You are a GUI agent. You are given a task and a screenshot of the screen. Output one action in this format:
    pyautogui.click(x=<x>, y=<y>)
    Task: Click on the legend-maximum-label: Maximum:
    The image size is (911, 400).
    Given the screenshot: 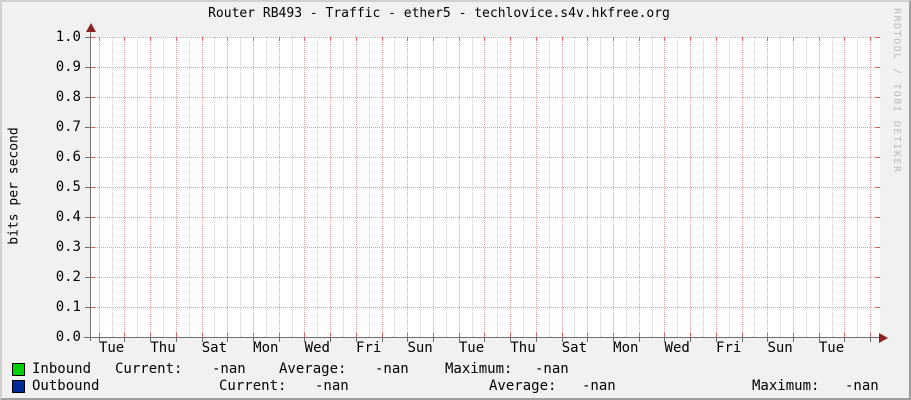 What is the action you would take?
    pyautogui.click(x=479, y=369)
    